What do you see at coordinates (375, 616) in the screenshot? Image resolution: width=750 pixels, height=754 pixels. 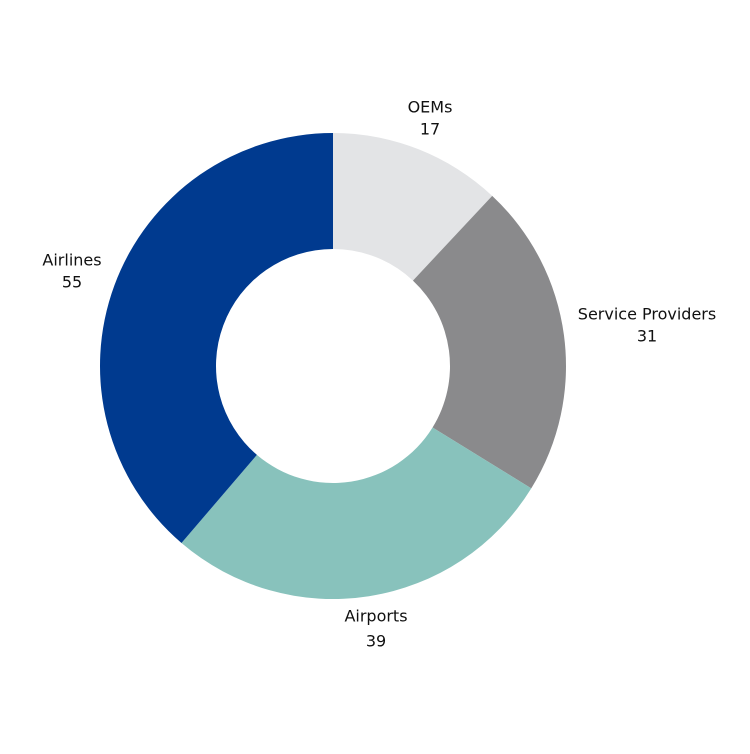 I see `slice-label: Airports` at bounding box center [375, 616].